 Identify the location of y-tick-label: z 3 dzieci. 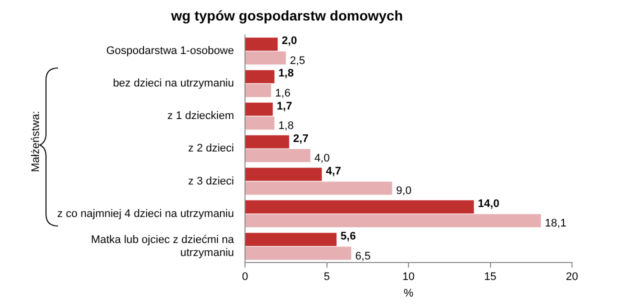
(211, 181).